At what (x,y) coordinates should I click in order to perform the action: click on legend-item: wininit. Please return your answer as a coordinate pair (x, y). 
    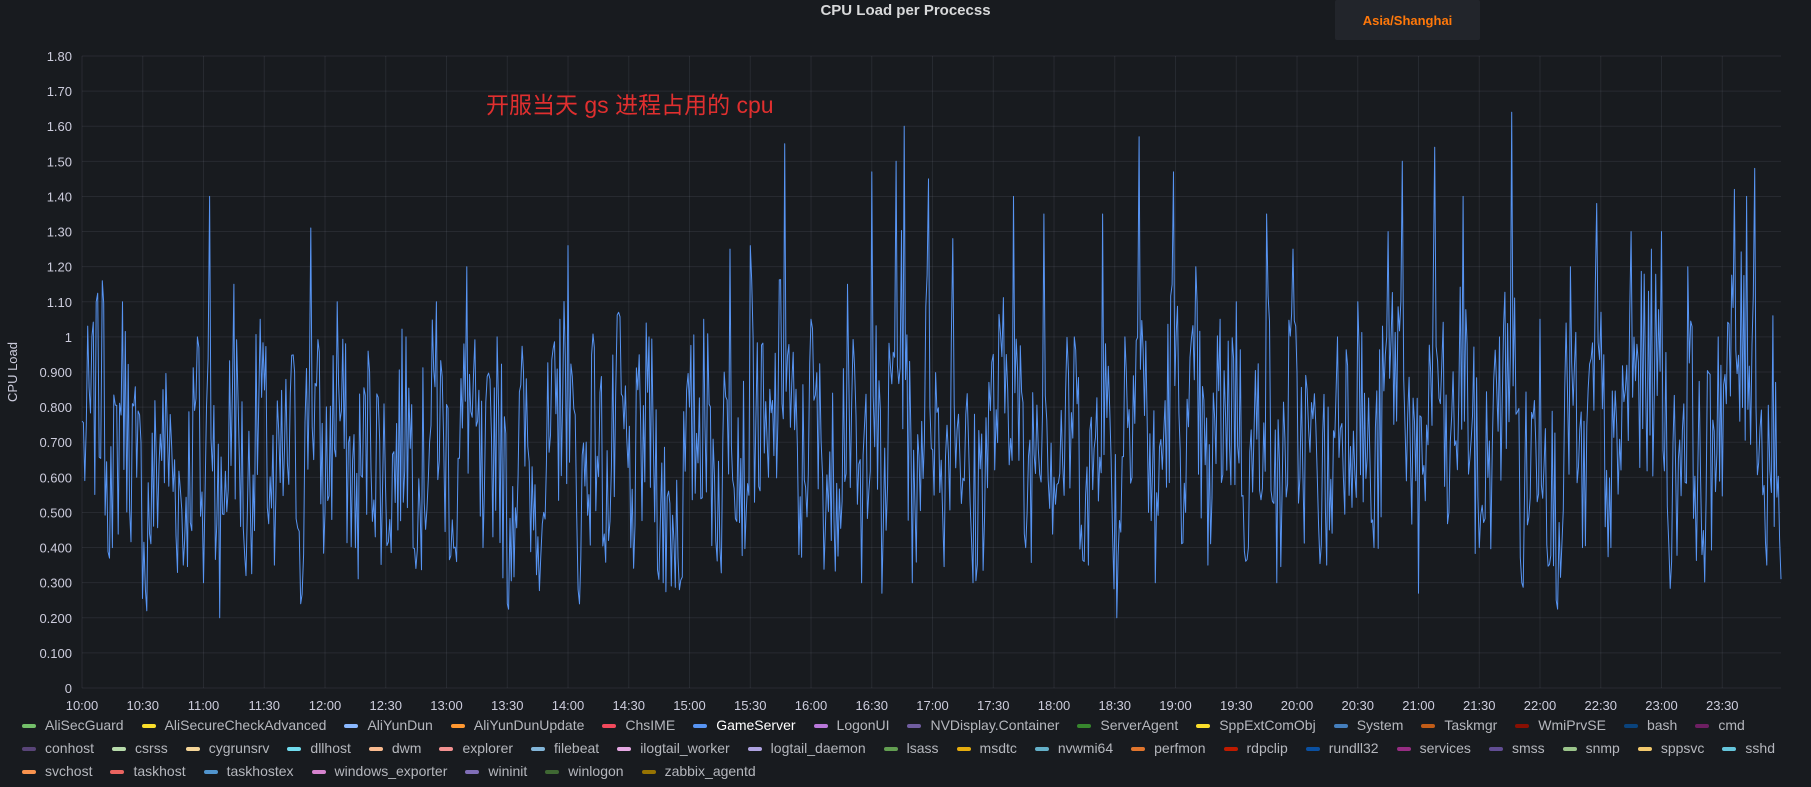
    Looking at the image, I should click on (496, 771).